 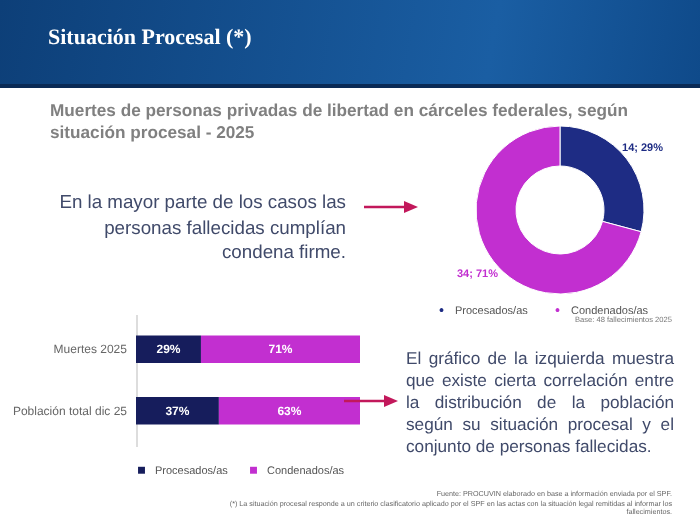 What do you see at coordinates (340, 121) in the screenshot?
I see `chart-subtitle: Muertes de personas privadas de libertad en cárceles federales, según situación procesal - 2025` at bounding box center [340, 121].